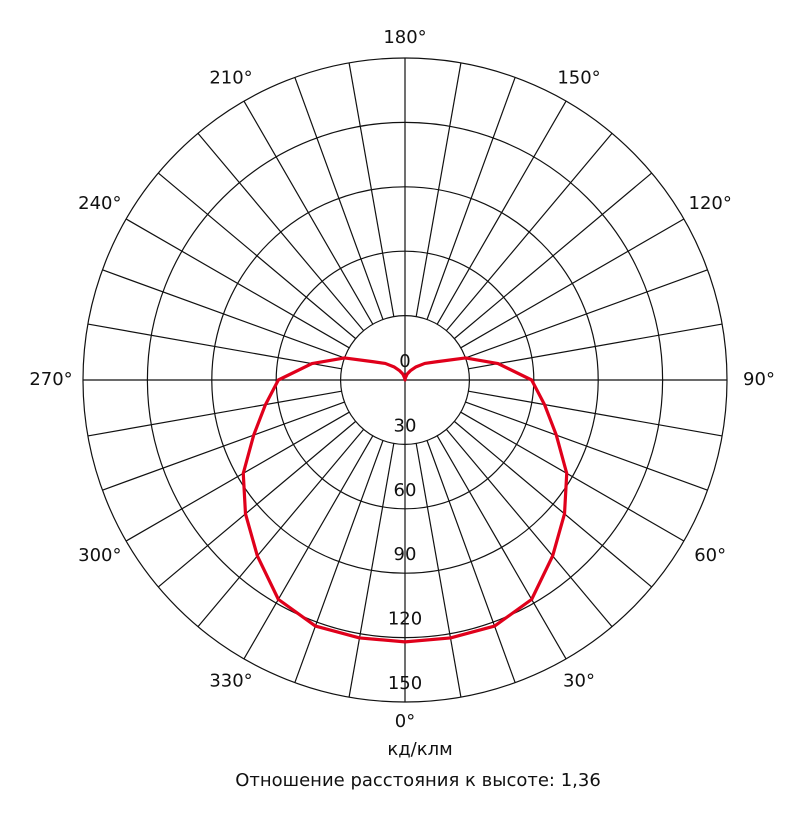 This screenshot has width=795, height=819. What do you see at coordinates (404, 361) in the screenshot?
I see `r-tick-label: 0` at bounding box center [404, 361].